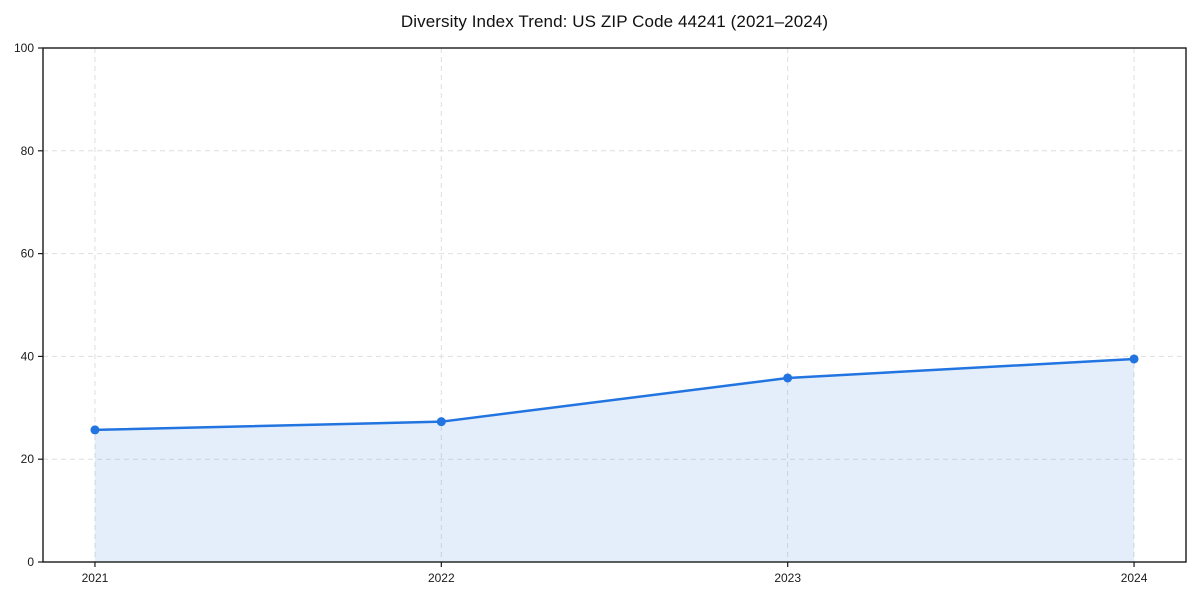 The image size is (1200, 600). What do you see at coordinates (28, 459) in the screenshot?
I see `y-tick-label: 20` at bounding box center [28, 459].